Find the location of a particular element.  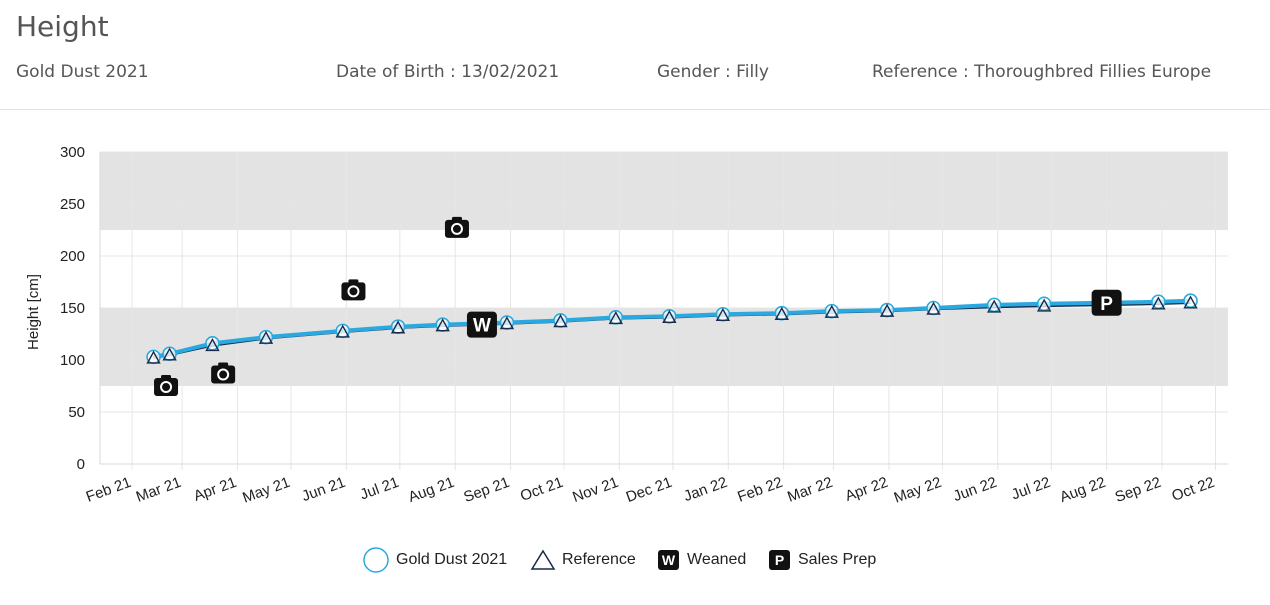

x-tick-label: Apr 22 is located at coordinates (866, 489).